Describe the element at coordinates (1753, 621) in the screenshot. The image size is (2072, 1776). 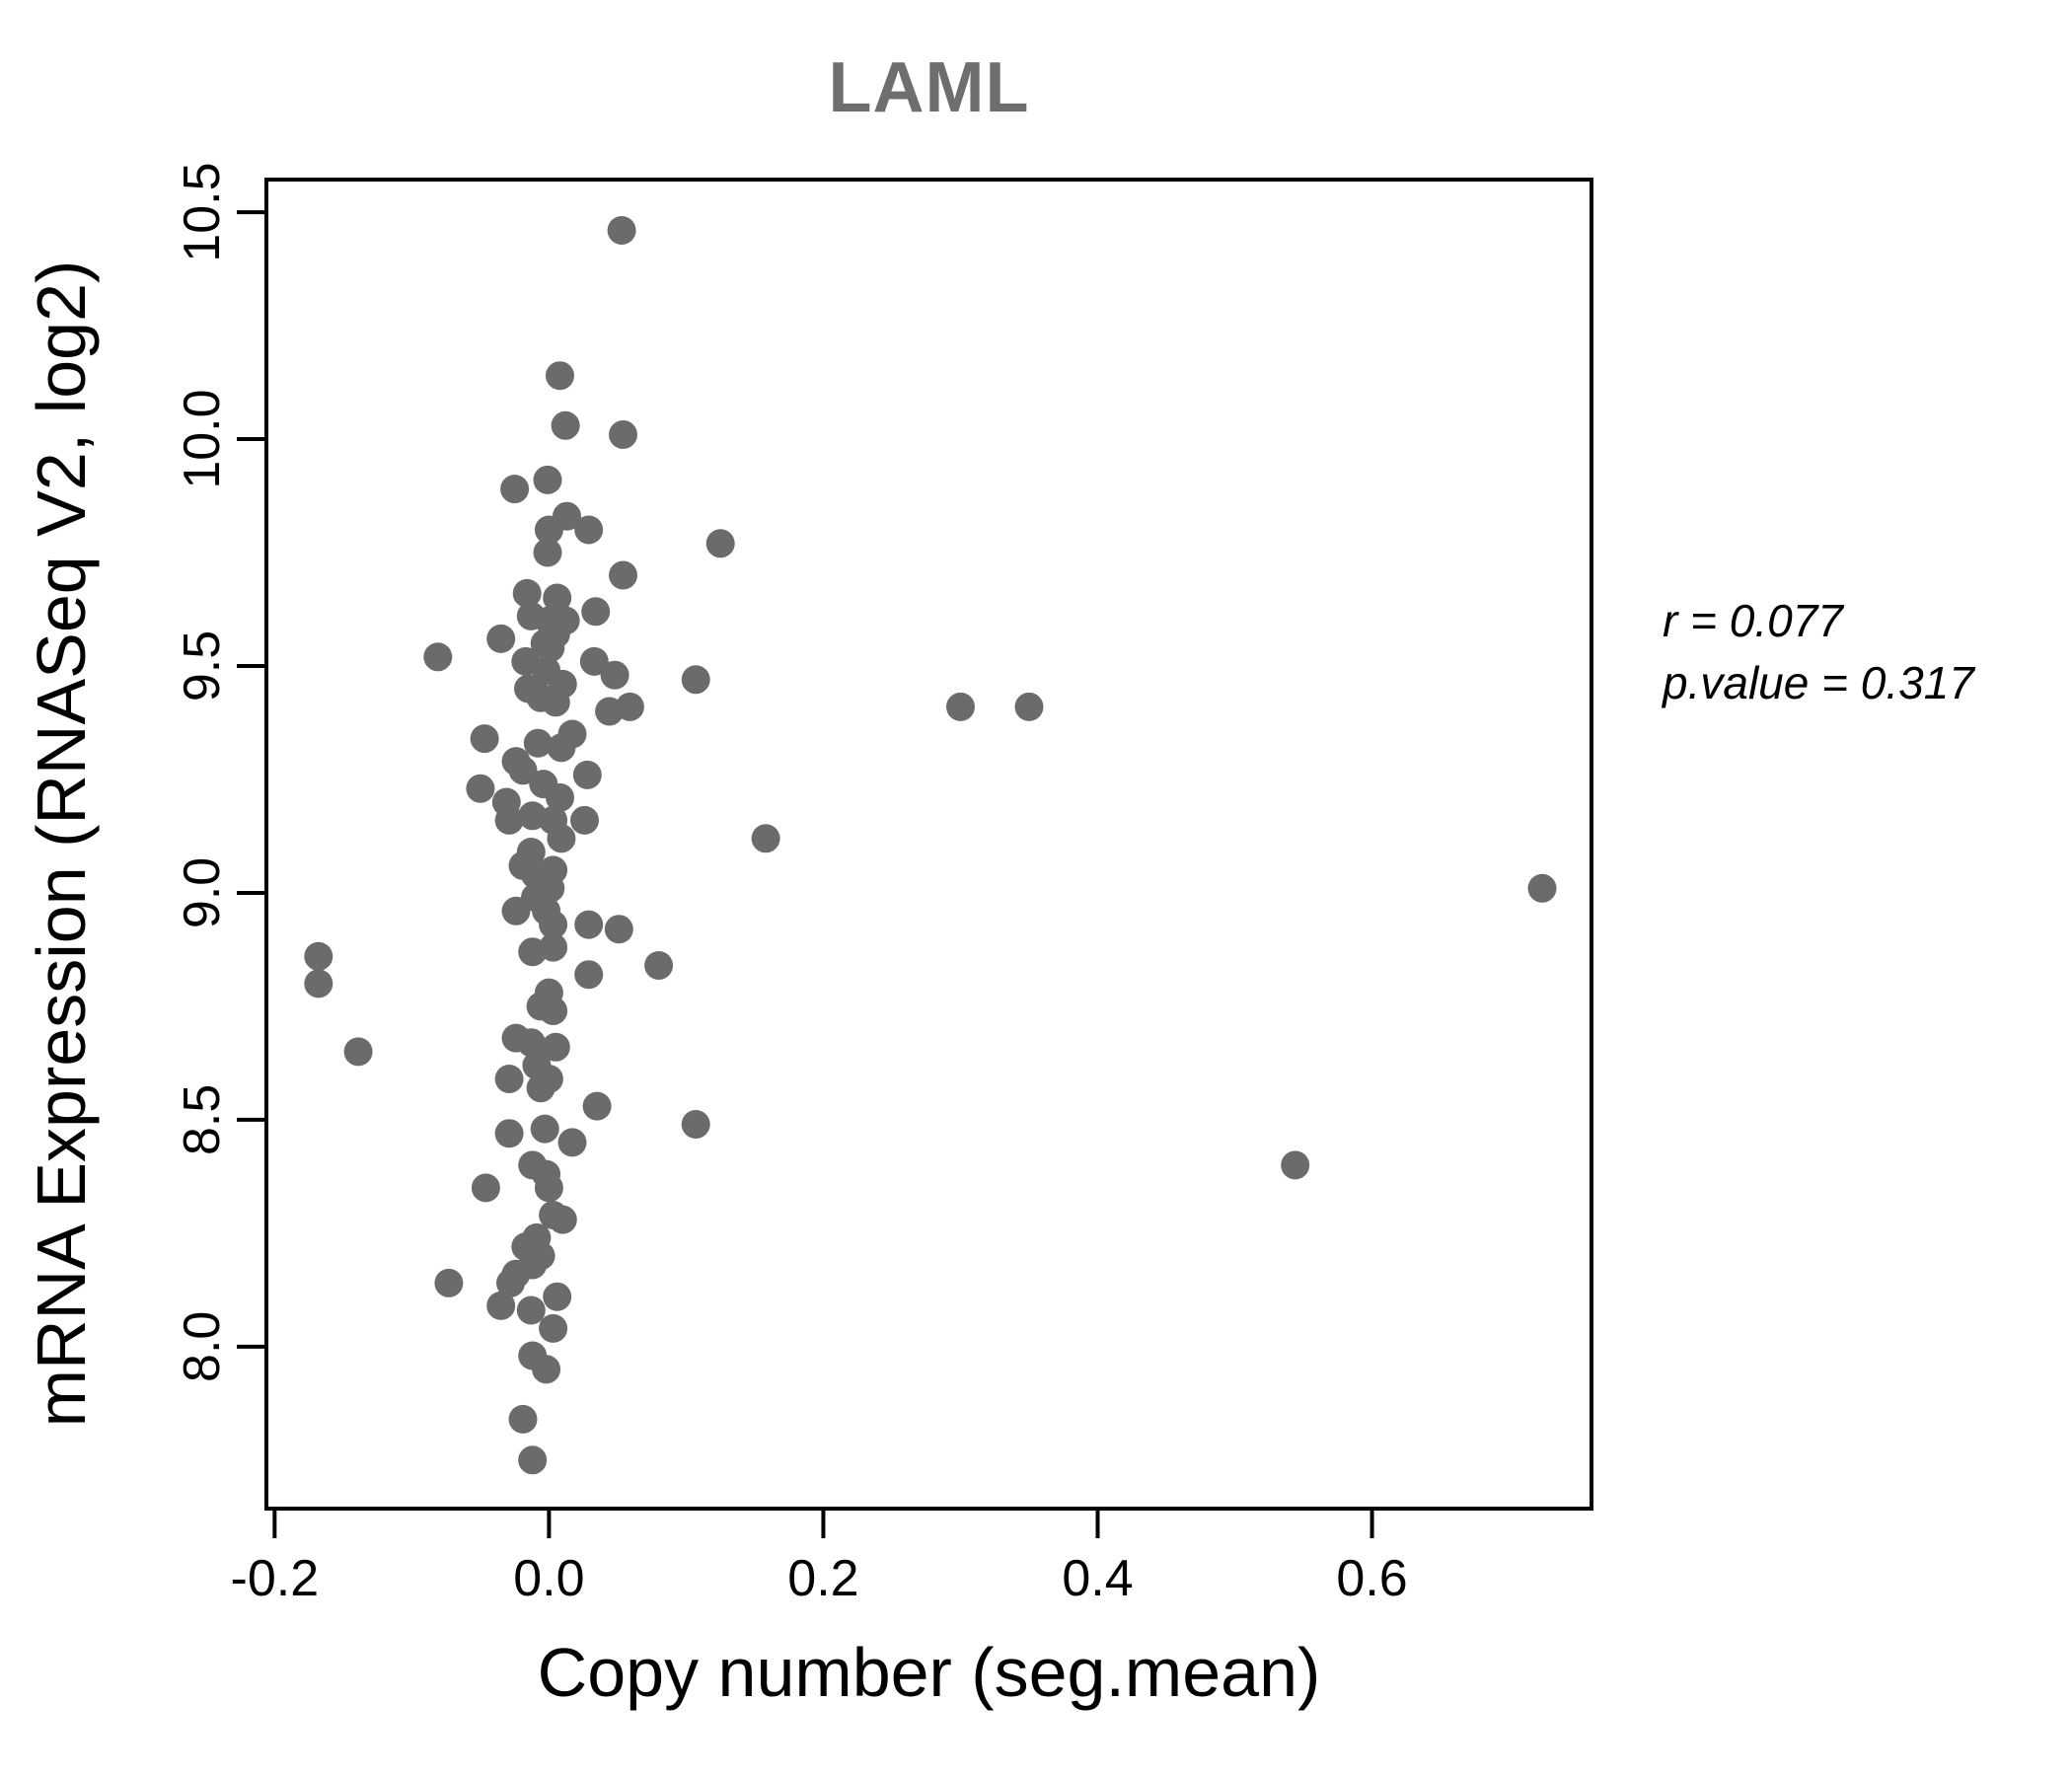
I see `r-value-text: r = 0.077` at that location.